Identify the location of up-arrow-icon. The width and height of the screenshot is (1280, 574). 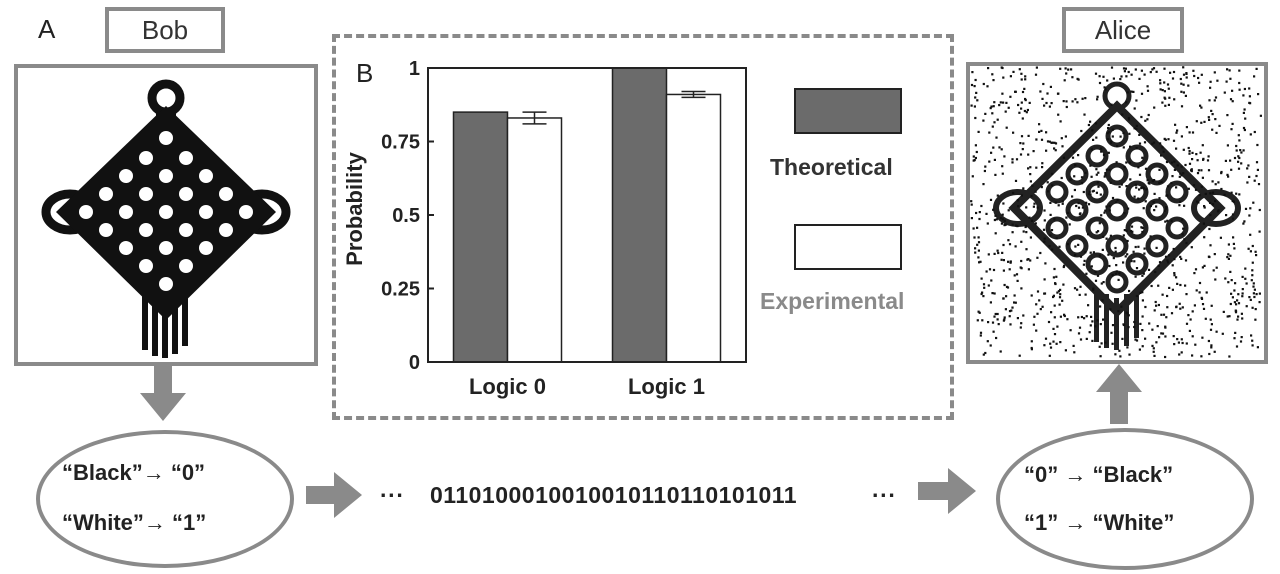
(1119, 394).